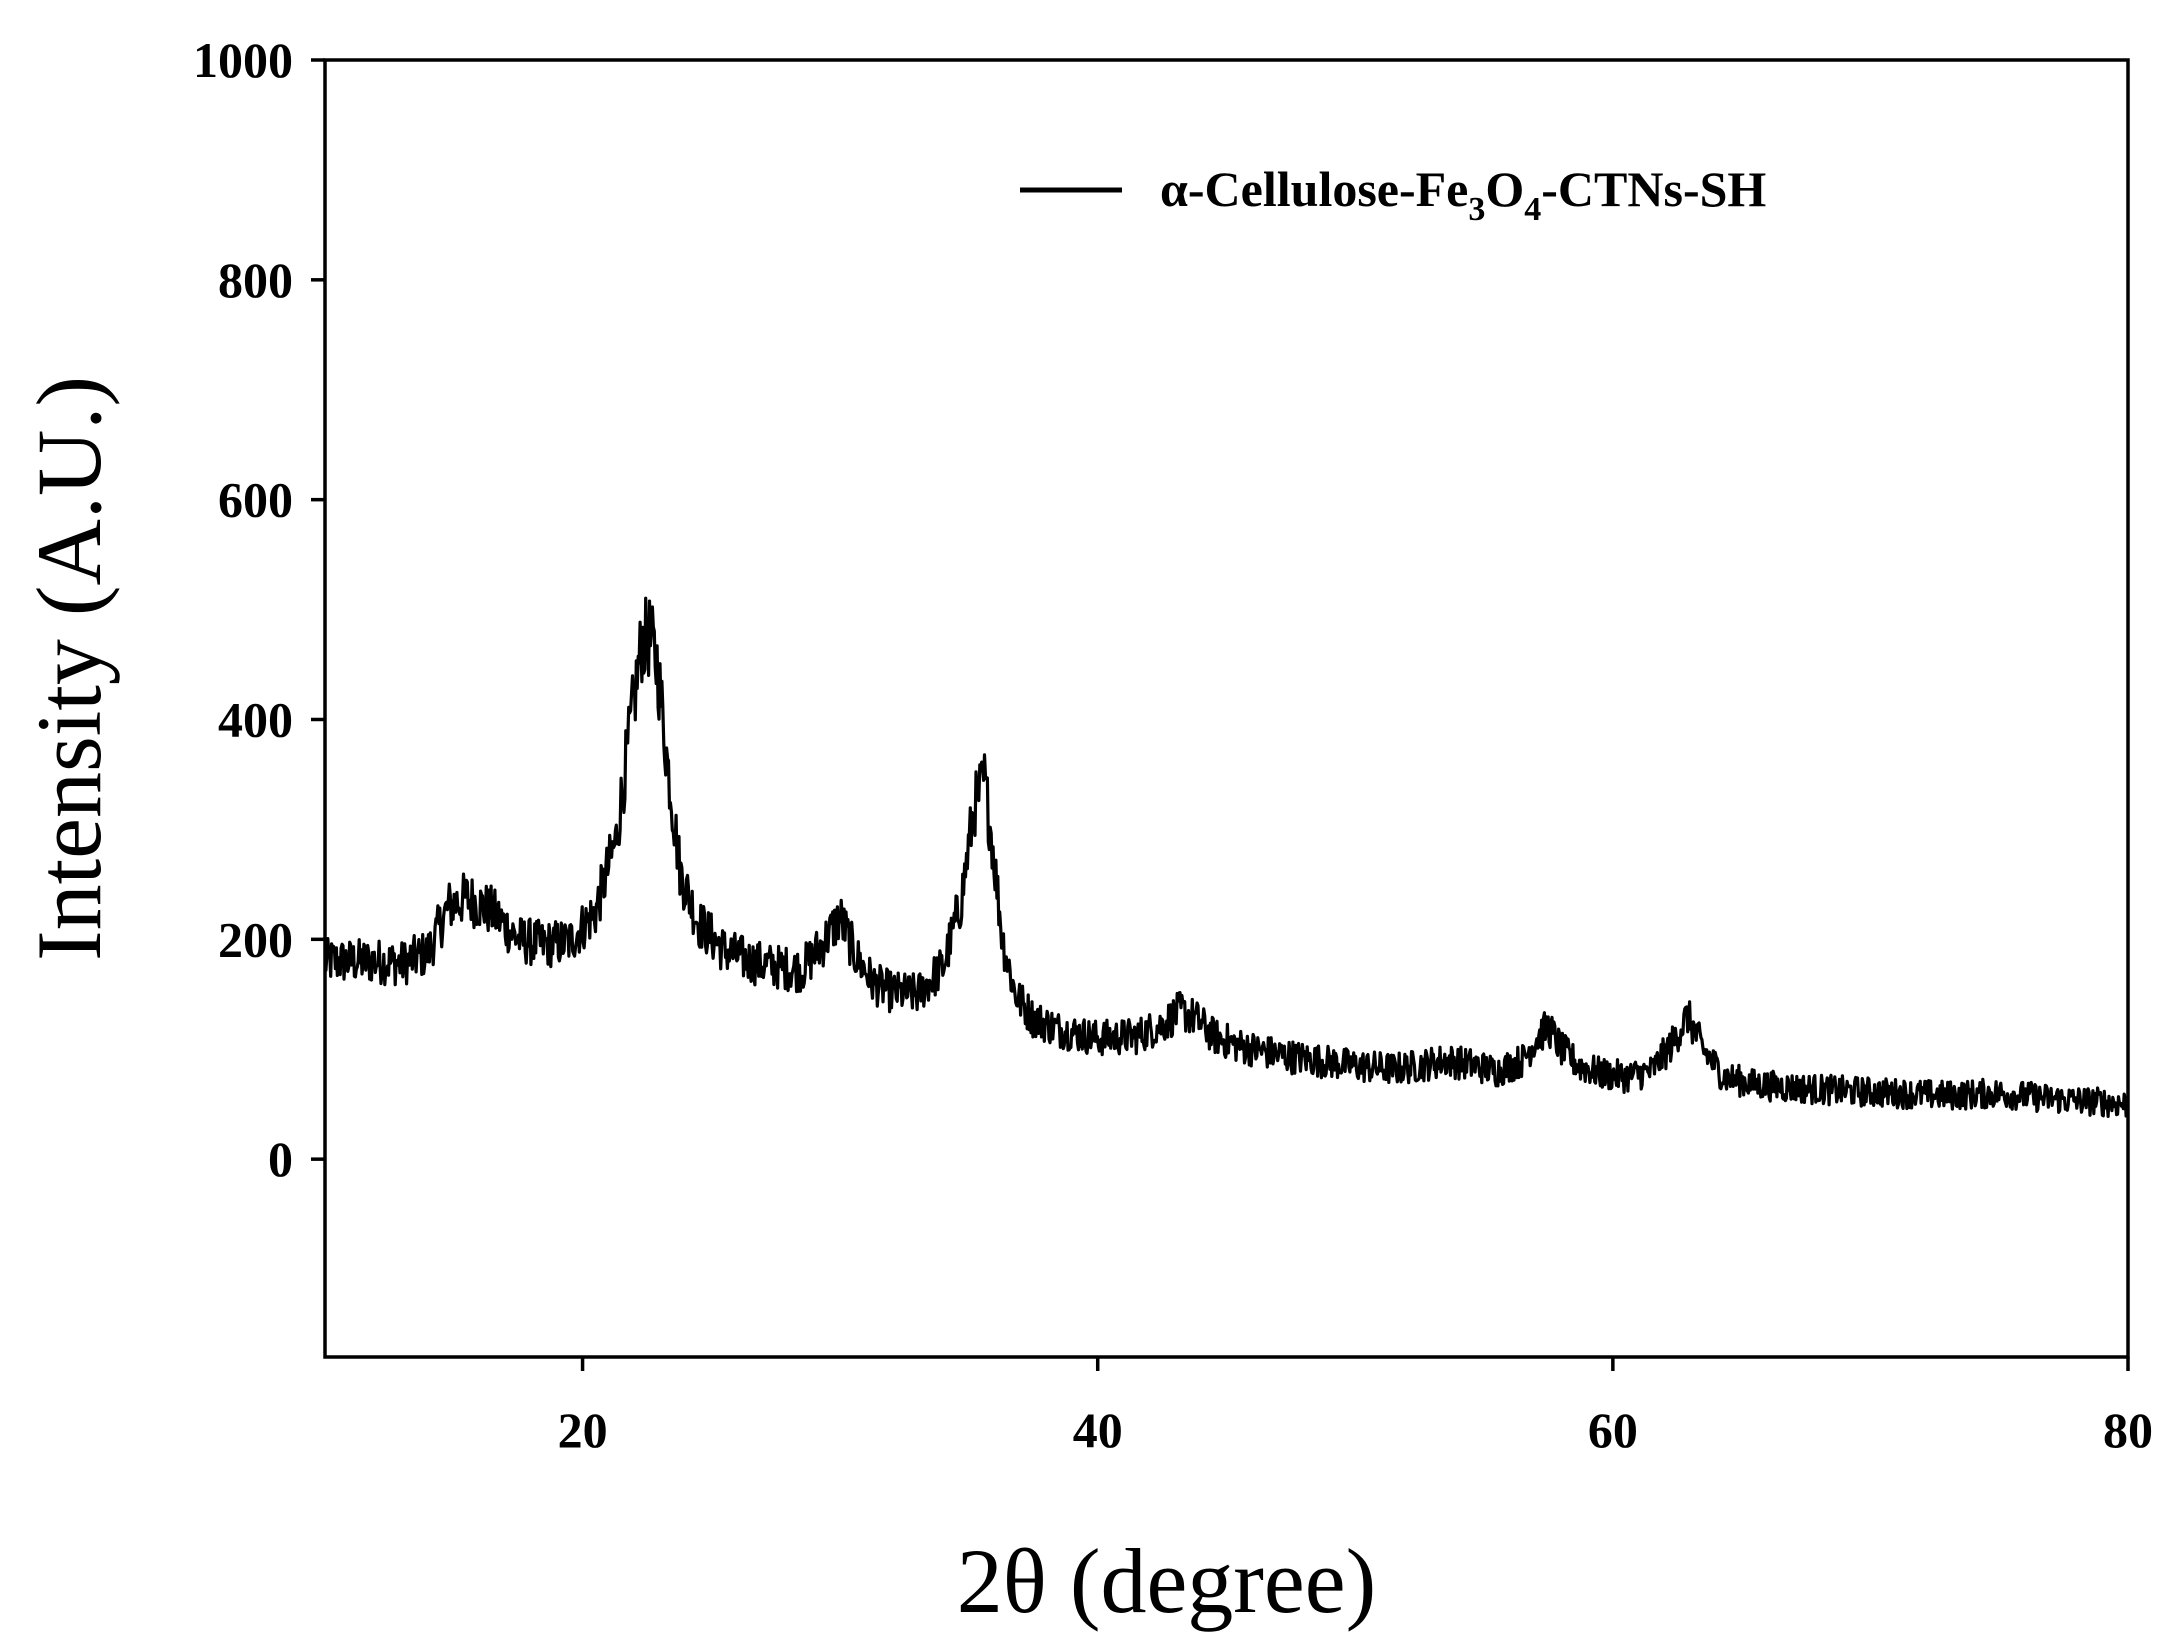 Image resolution: width=2182 pixels, height=1650 pixels. I want to click on x-axis-ticks: 20 40 60 80, so click(1355, 1407).